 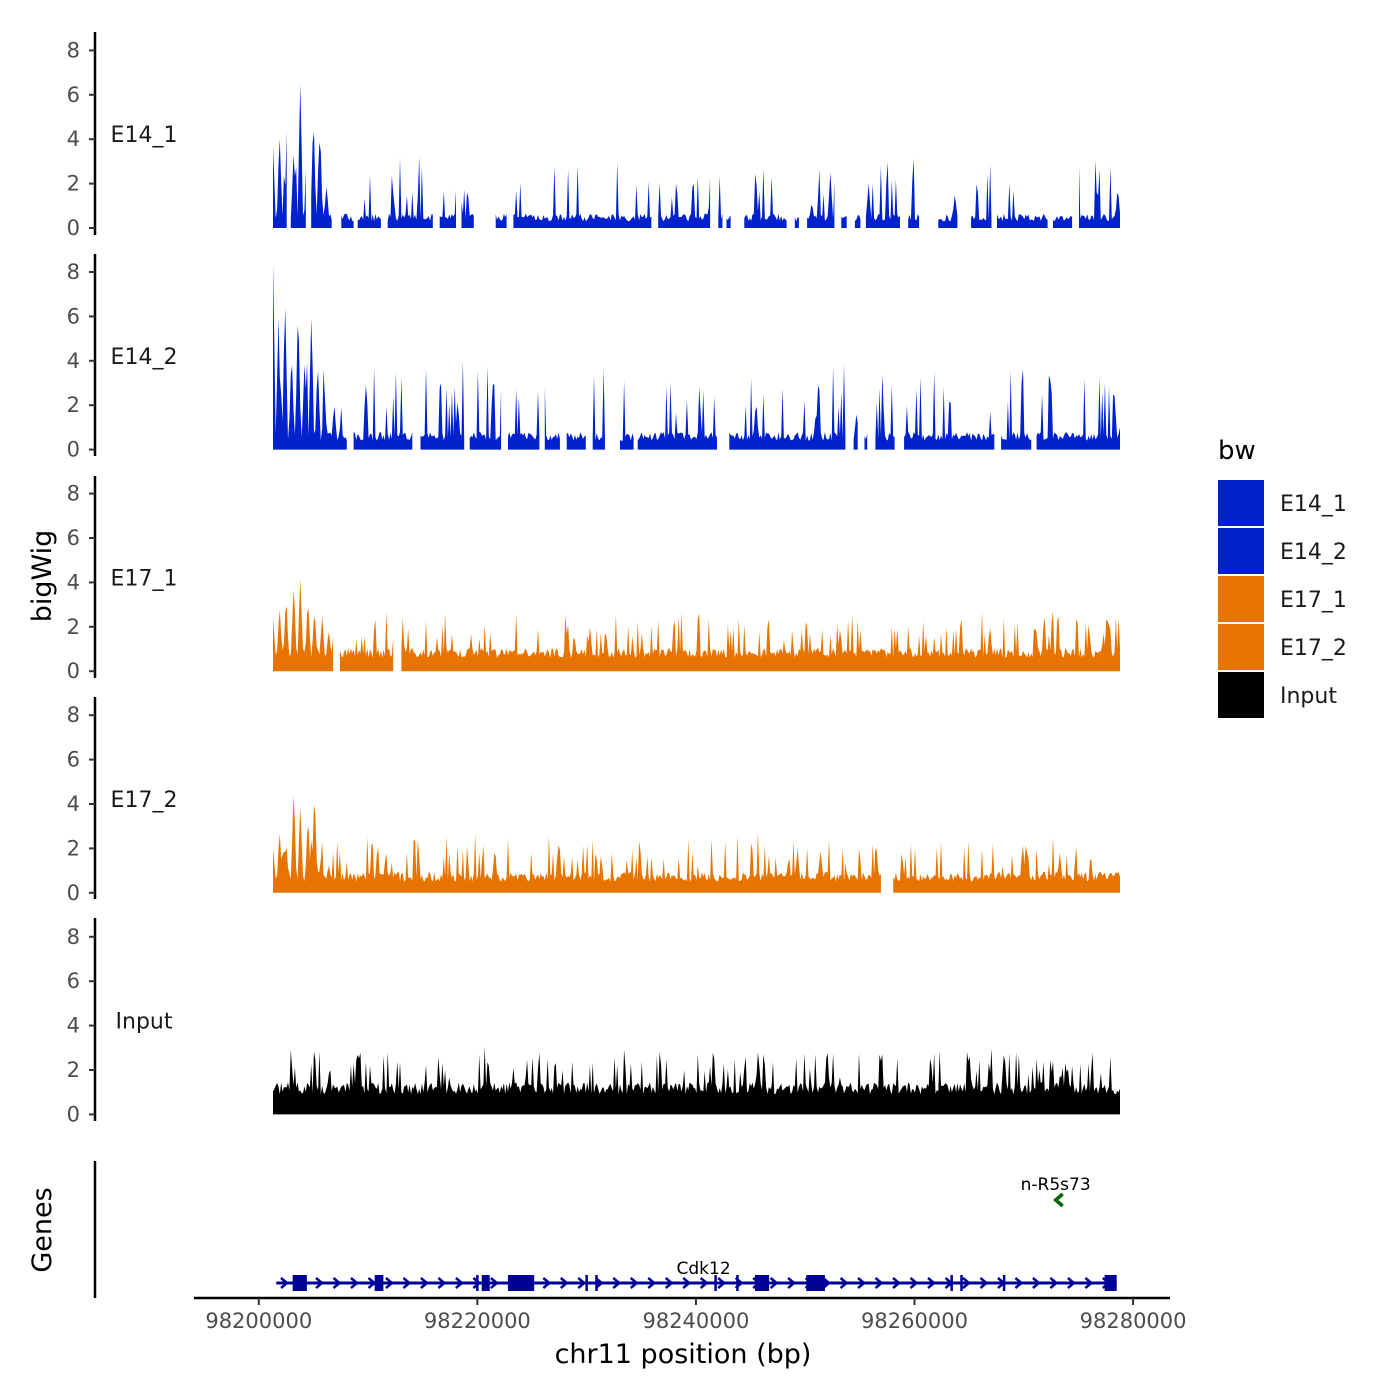 What do you see at coordinates (144, 1022) in the screenshot?
I see `track-label: Input` at bounding box center [144, 1022].